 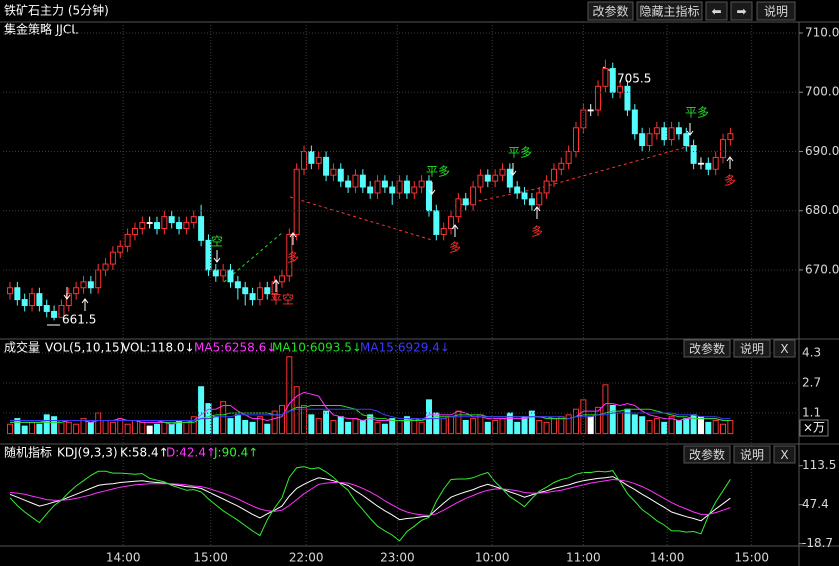 I want to click on button: ➡, so click(x=741, y=11).